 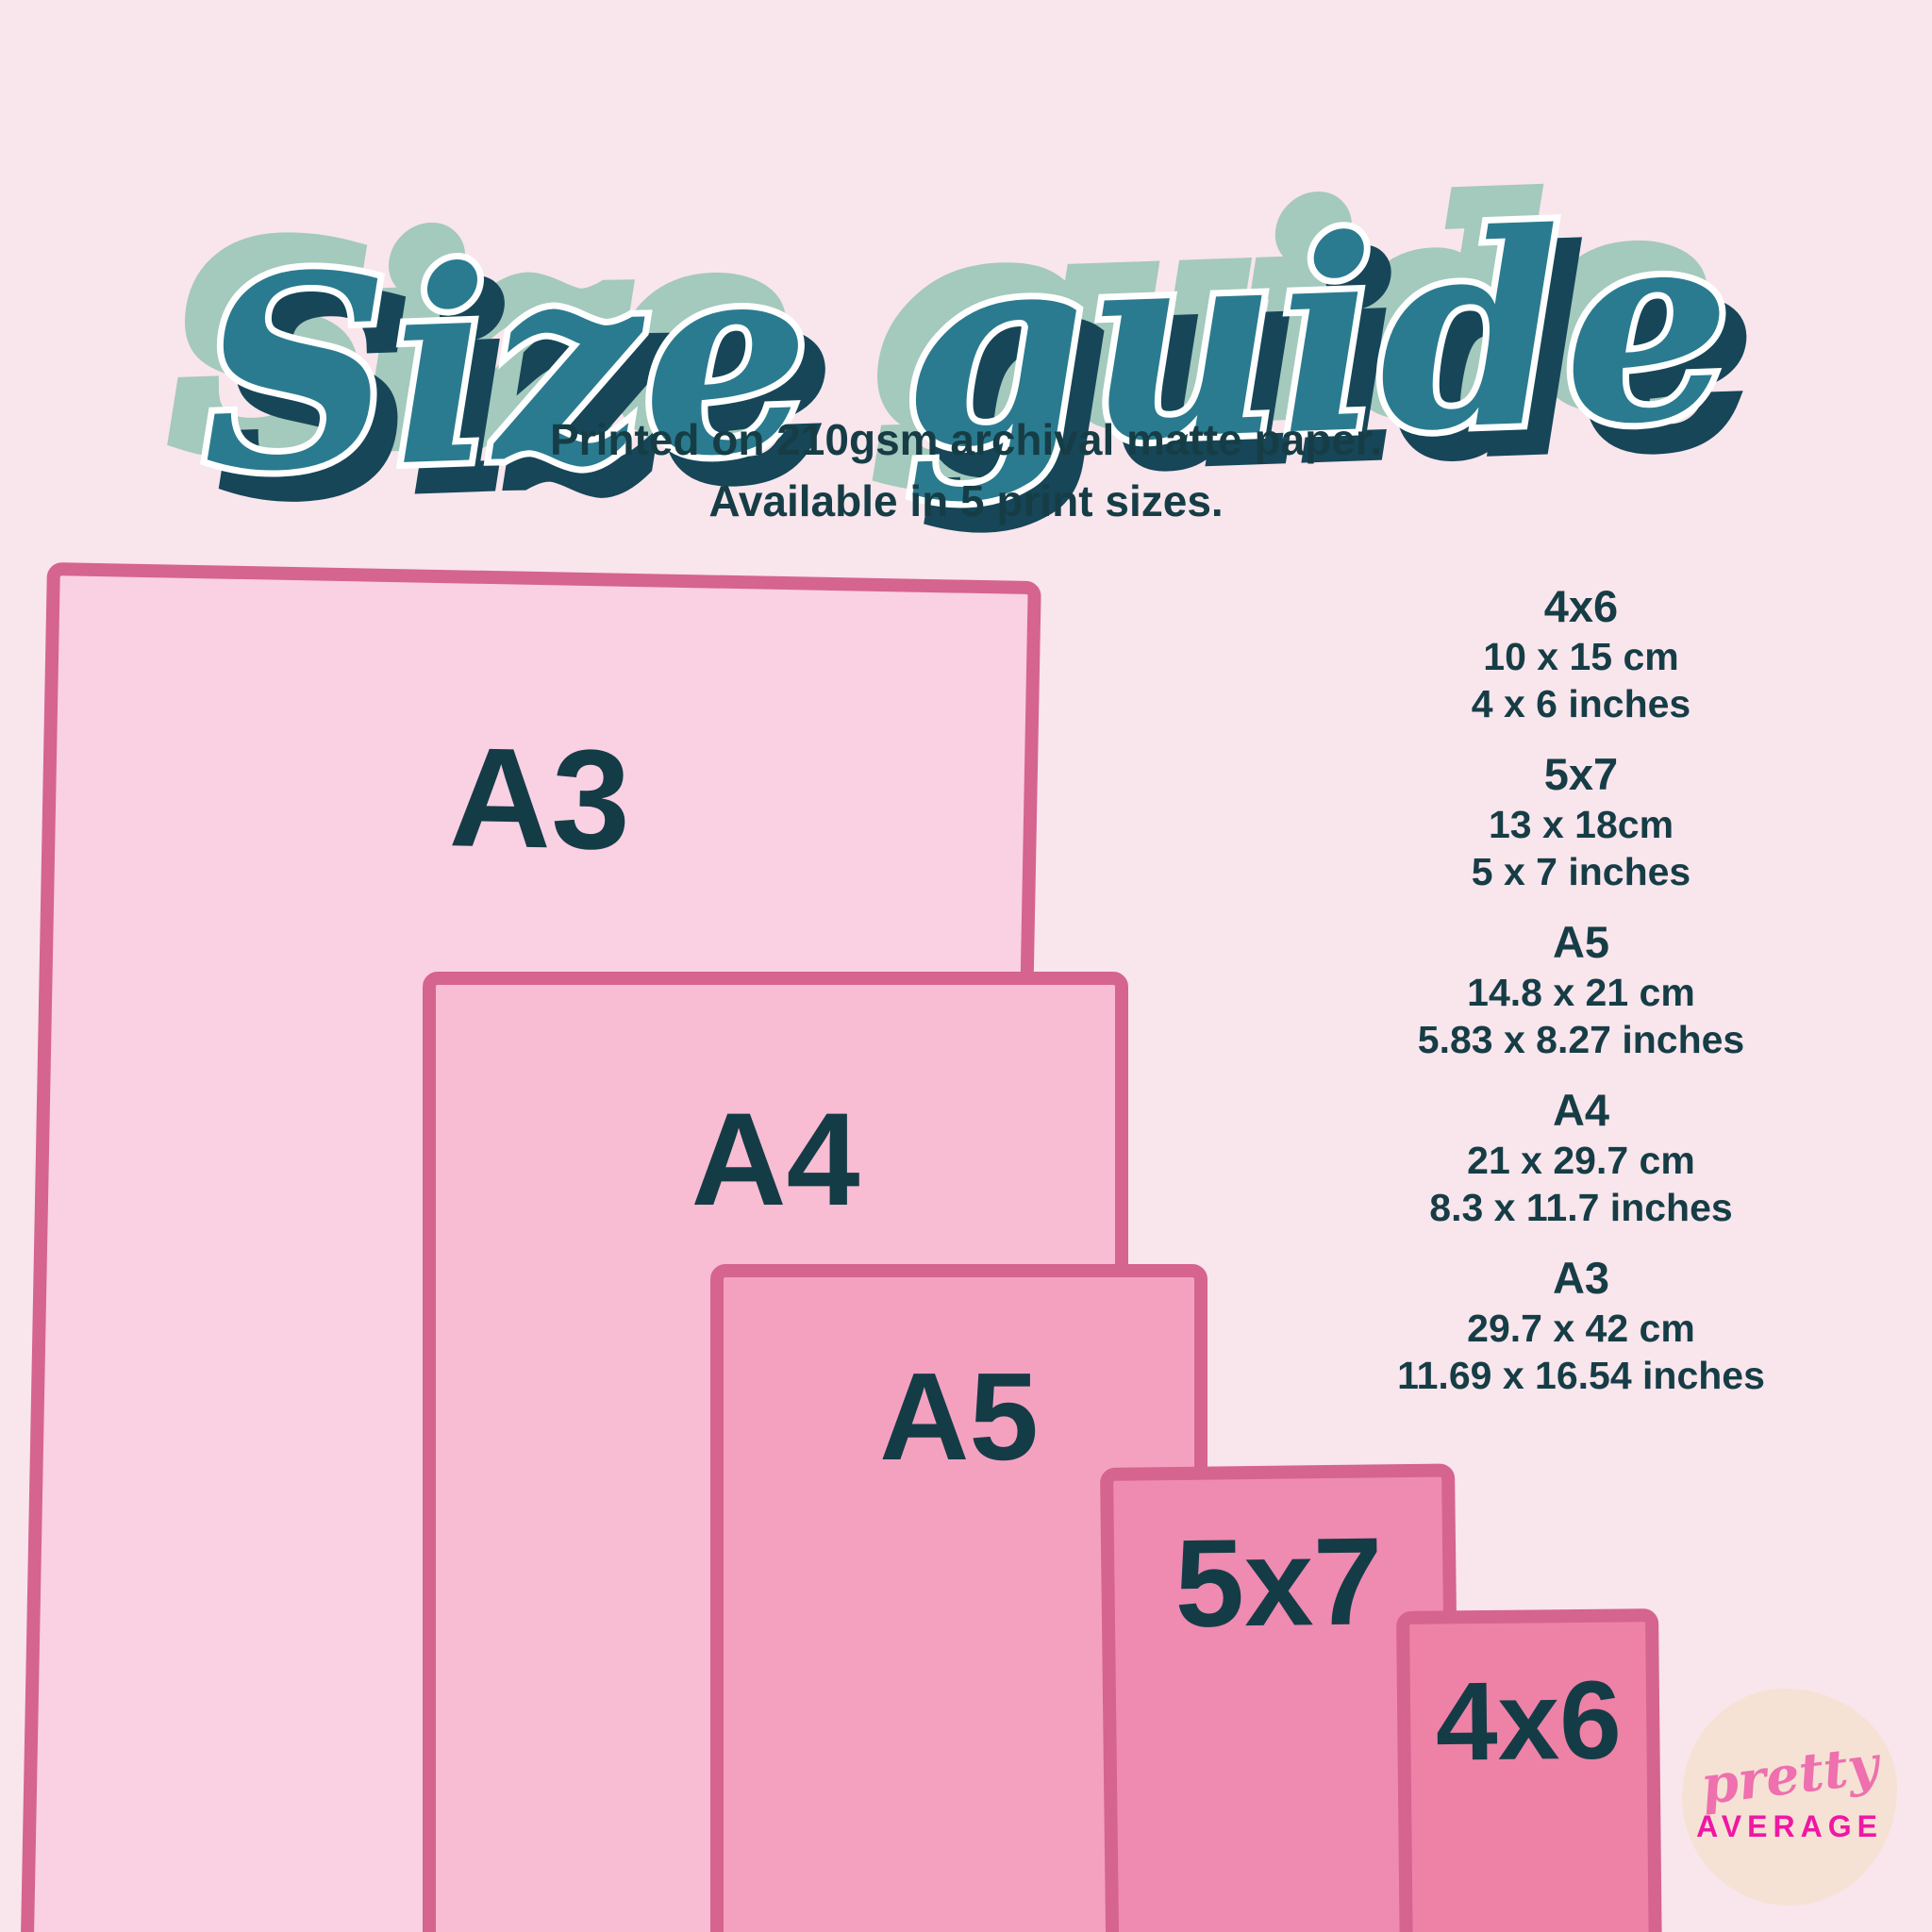 I want to click on size-inches: 11.69 x 16.54 inches, so click(x=1581, y=1375).